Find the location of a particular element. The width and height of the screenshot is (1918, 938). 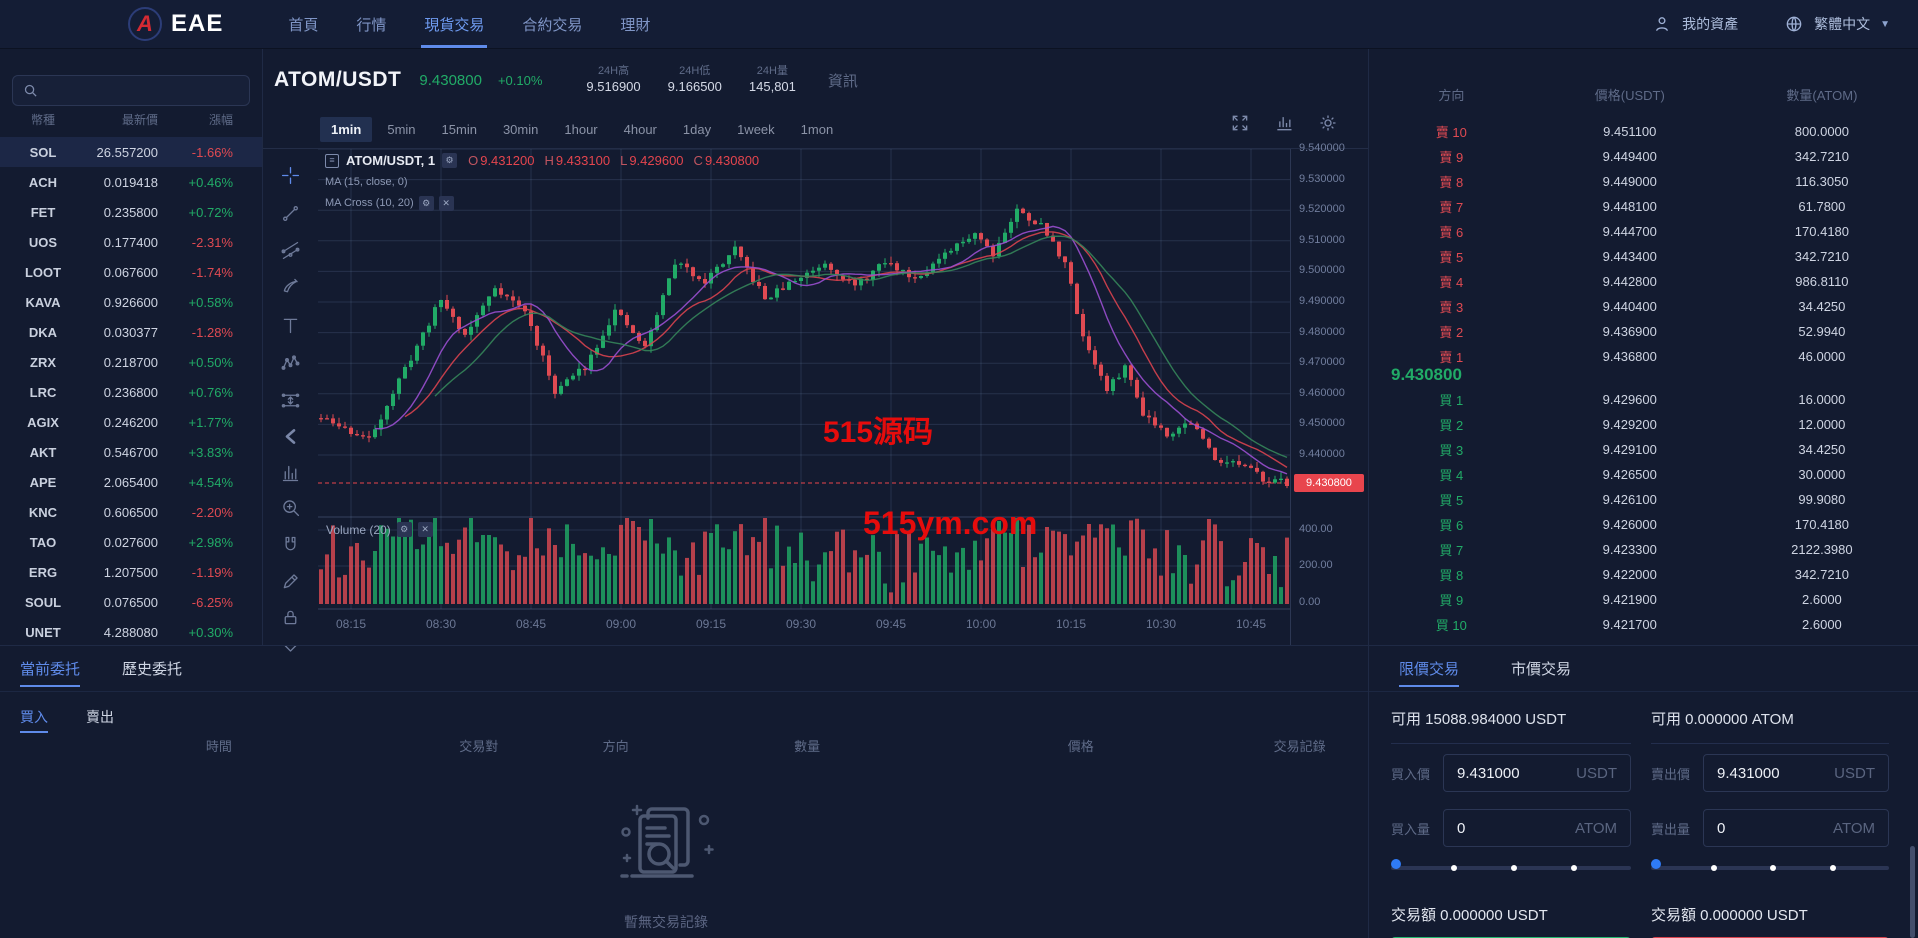

orderbook-row: 買 7 9.423300 2122.3980 is located at coordinates (1646, 550).